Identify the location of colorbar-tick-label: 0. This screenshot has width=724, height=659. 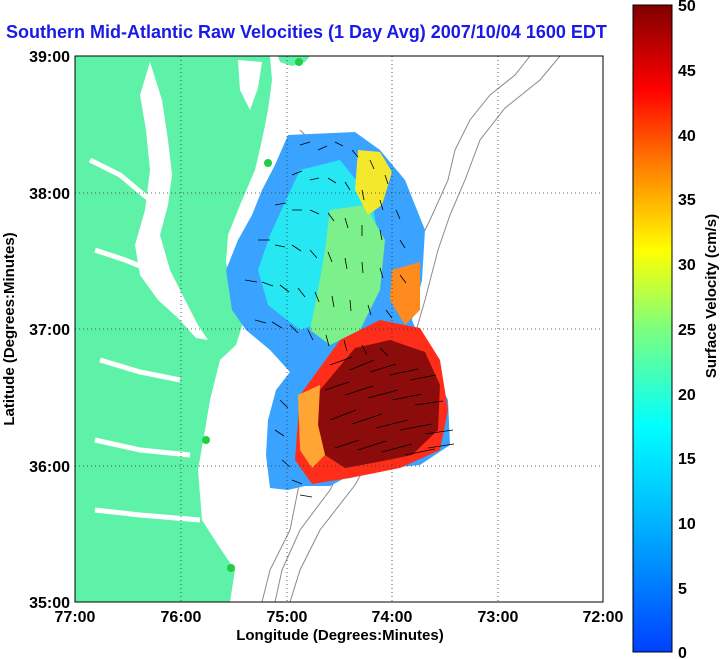
(682, 652).